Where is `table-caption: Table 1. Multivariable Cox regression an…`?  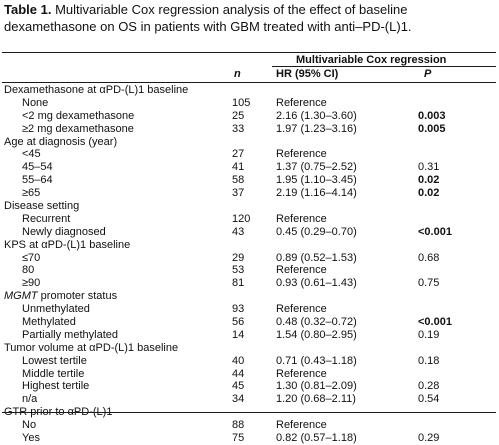 table-caption: Table 1. Multivariable Cox regression an… is located at coordinates (250, 18).